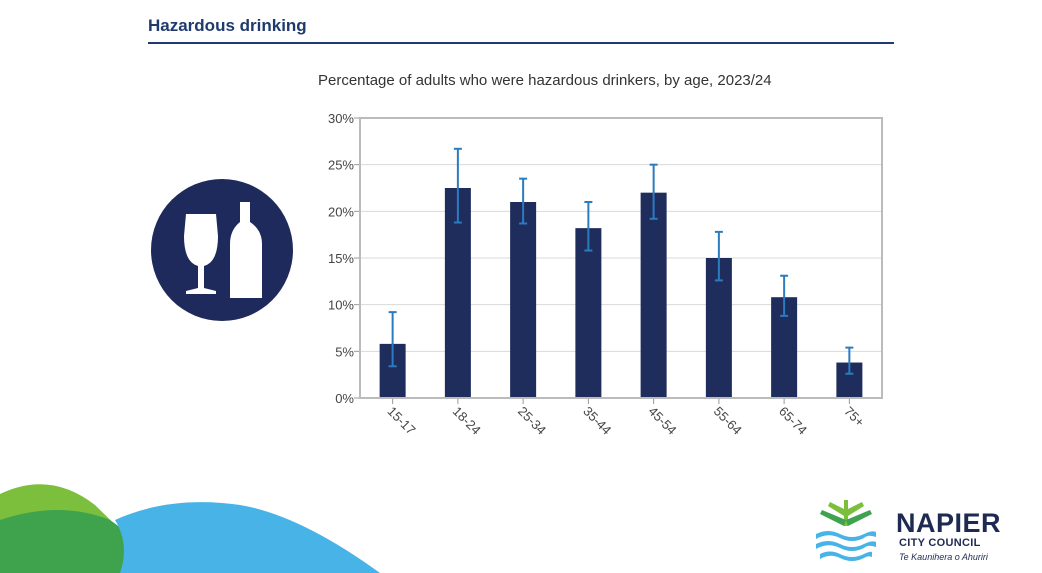  What do you see at coordinates (344, 398) in the screenshot?
I see `y-tick-label: 0%` at bounding box center [344, 398].